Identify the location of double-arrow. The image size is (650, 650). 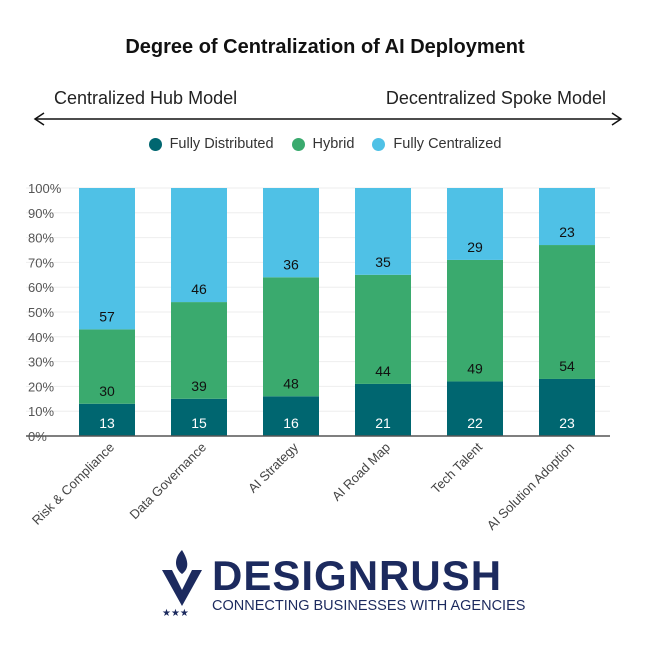
(328, 119).